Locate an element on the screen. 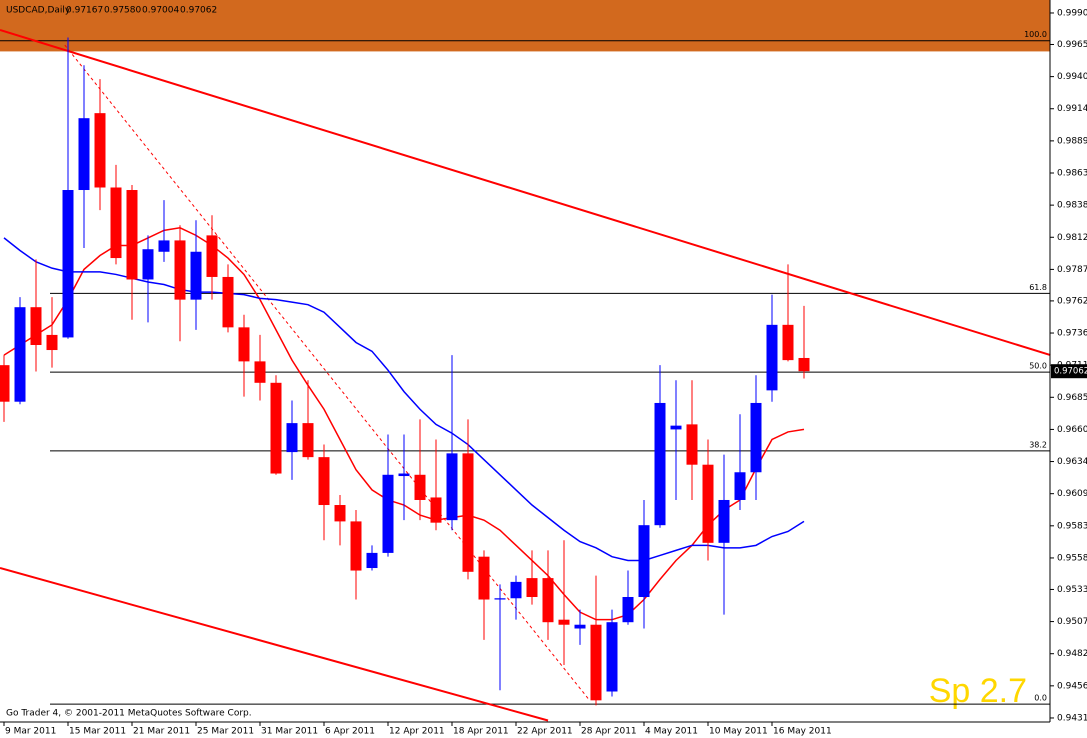 Image resolution: width=1087 pixels, height=738 pixels. fib-label: 100.0 is located at coordinates (1035, 34).